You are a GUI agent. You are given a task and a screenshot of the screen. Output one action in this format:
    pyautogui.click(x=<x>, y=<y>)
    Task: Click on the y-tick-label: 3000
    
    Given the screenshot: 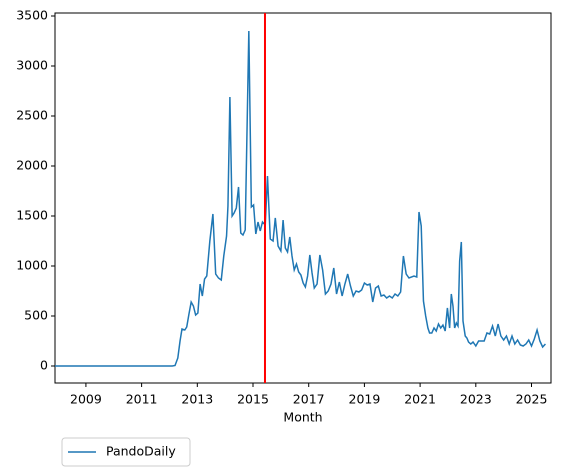 What is the action you would take?
    pyautogui.click(x=32, y=65)
    